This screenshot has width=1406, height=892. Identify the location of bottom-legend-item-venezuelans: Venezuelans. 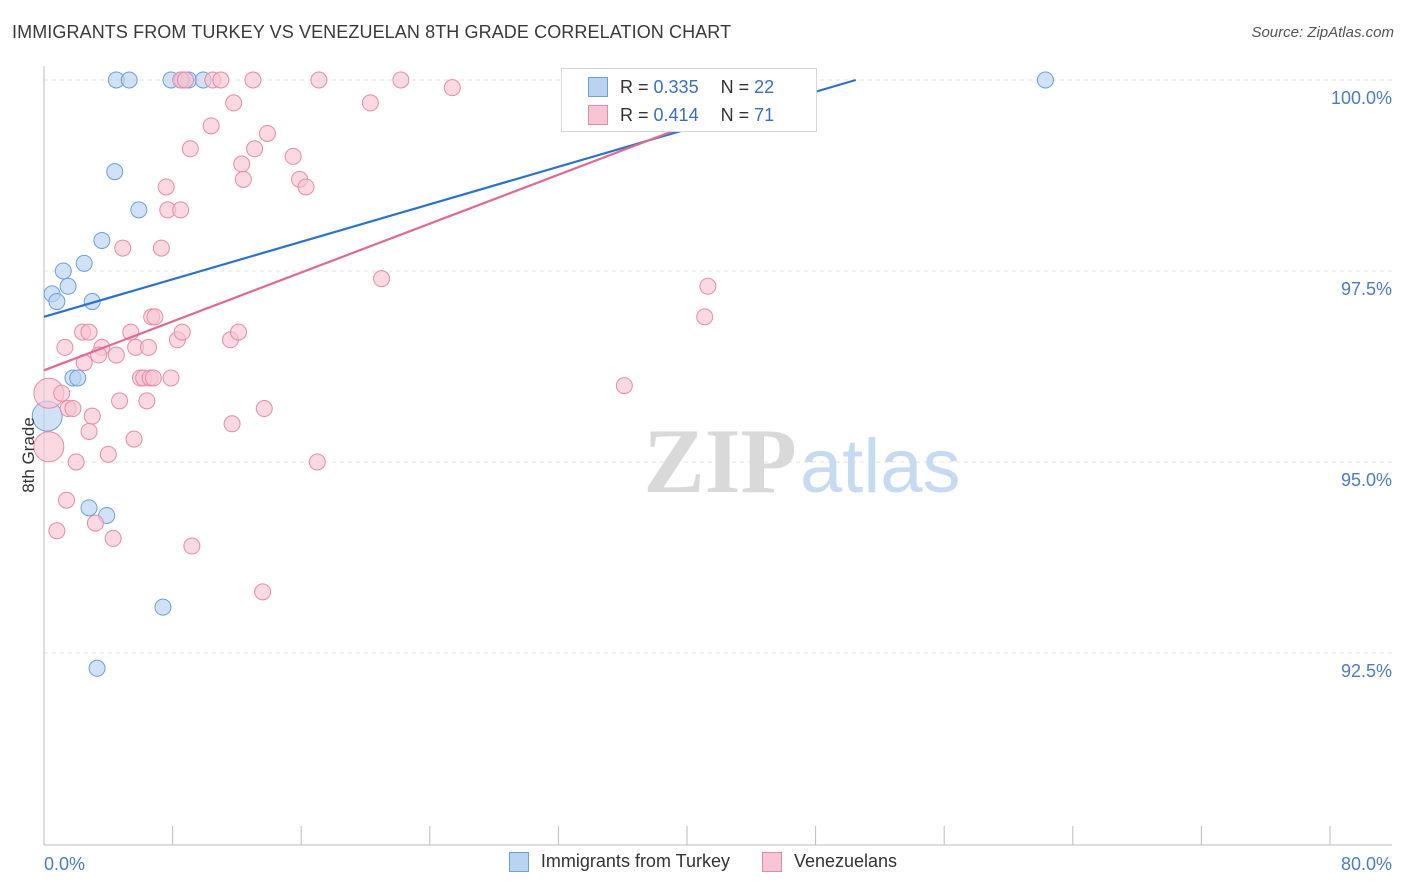
(829, 861).